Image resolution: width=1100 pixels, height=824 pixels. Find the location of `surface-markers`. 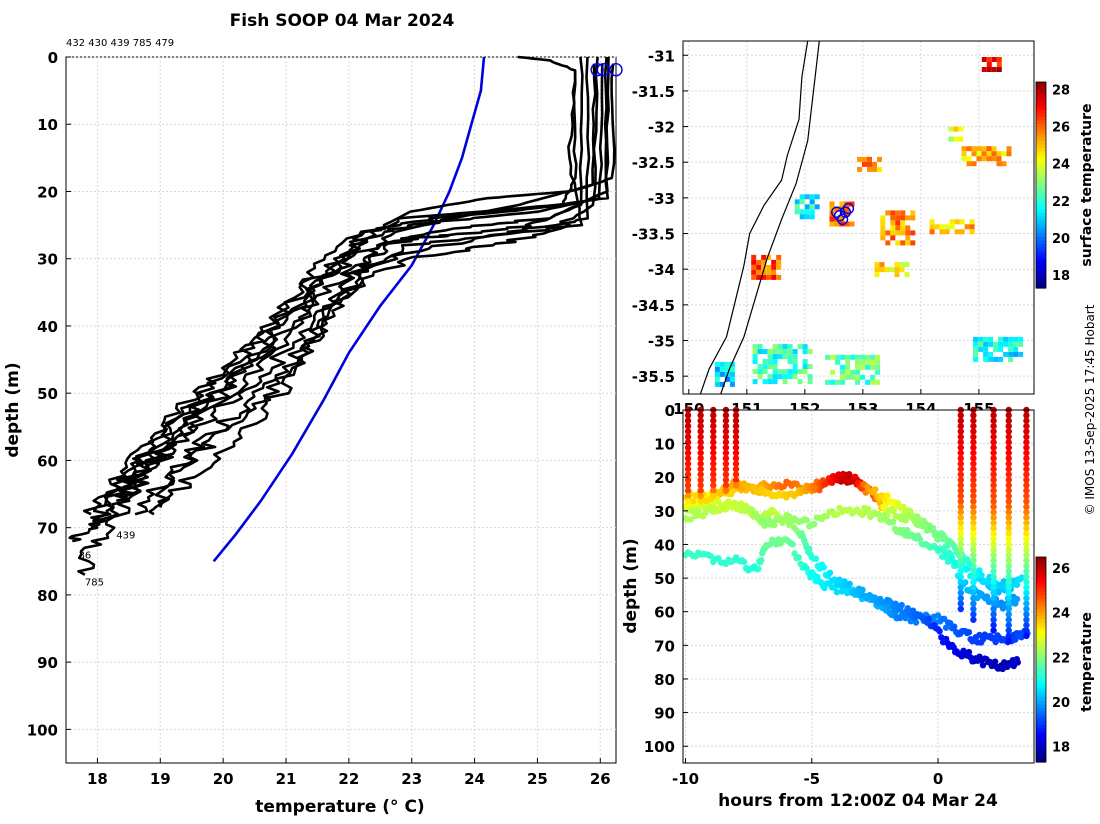

surface-markers is located at coordinates (606, 70).